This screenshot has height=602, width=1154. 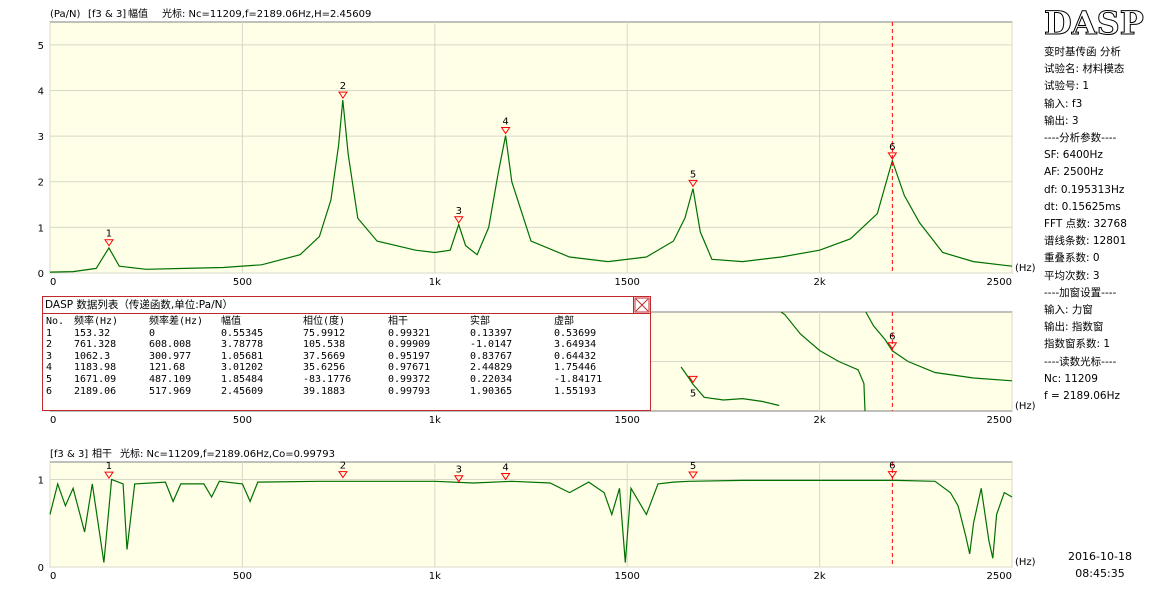 What do you see at coordinates (170, 356) in the screenshot?
I see `table-cell: 300.977` at bounding box center [170, 356].